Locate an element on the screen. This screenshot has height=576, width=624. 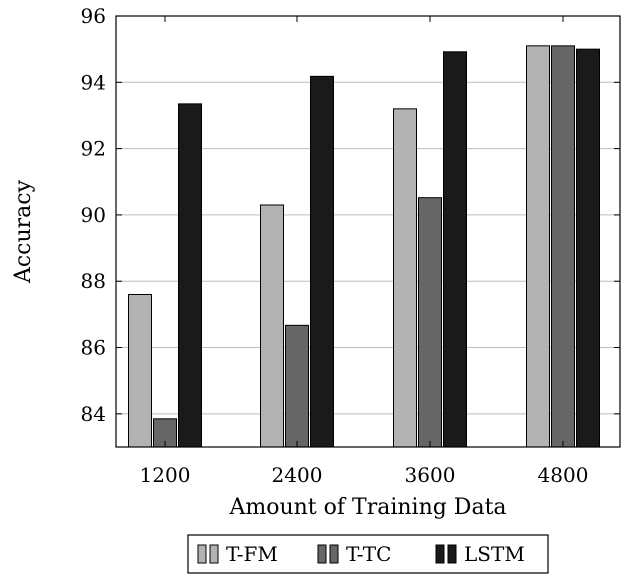
legend: T-FM T-TC LSTM is located at coordinates (368, 554).